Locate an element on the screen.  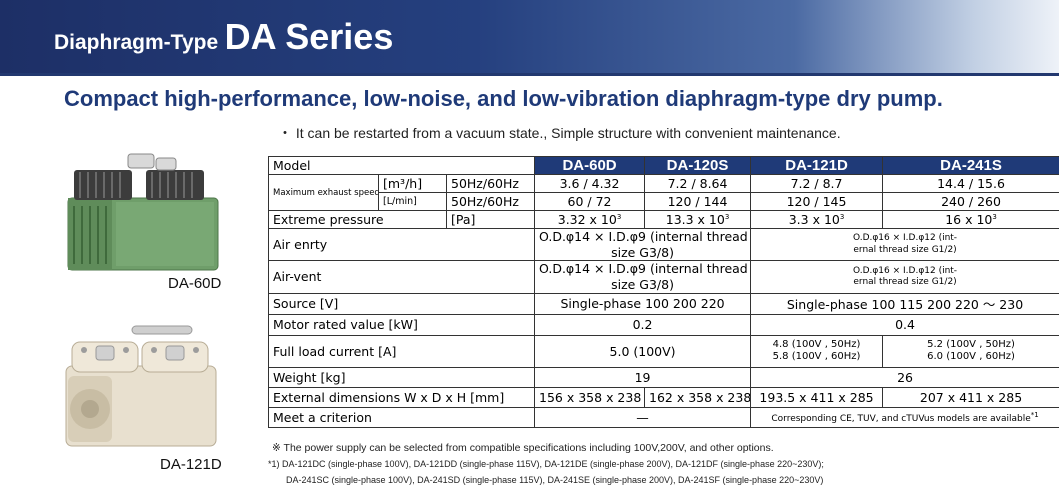
value-cell: 3.6 / 4.32 is located at coordinates (590, 183).